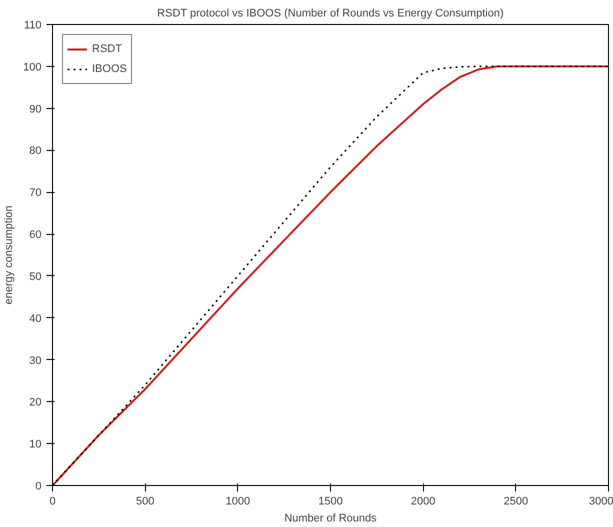 The height and width of the screenshot is (527, 613). I want to click on y-tick-label: 50, so click(35, 276).